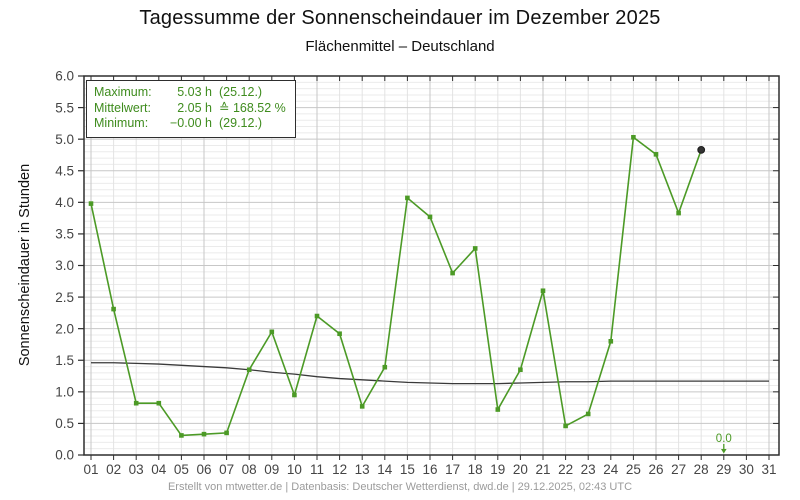 The width and height of the screenshot is (800, 500). Describe the element at coordinates (317, 469) in the screenshot. I see `svg-text: 11` at that location.